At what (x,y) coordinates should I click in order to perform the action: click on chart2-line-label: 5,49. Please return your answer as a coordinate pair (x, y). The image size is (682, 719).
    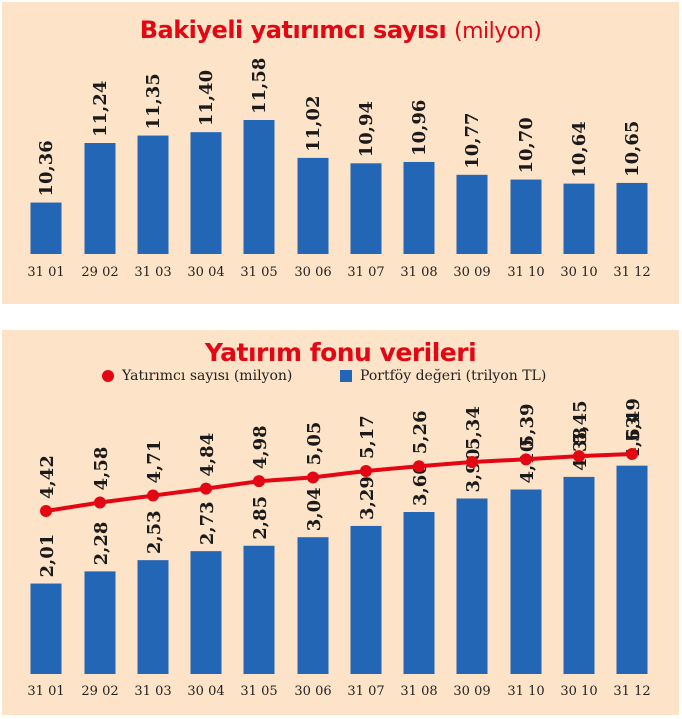
    Looking at the image, I should click on (633, 420).